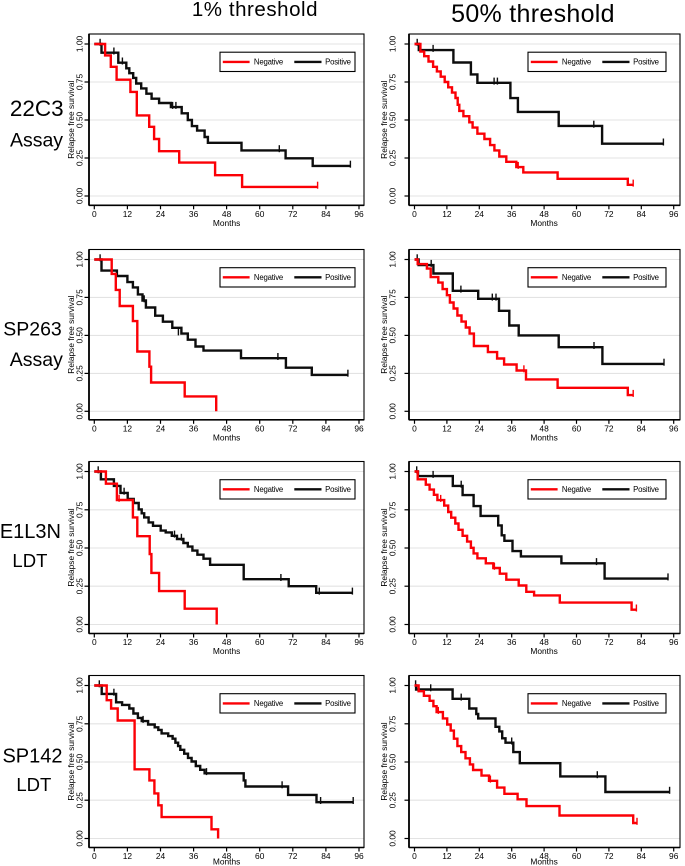 This screenshot has width=685, height=866. What do you see at coordinates (533, 14) in the screenshot?
I see `svg-text: 50% threshold` at bounding box center [533, 14].